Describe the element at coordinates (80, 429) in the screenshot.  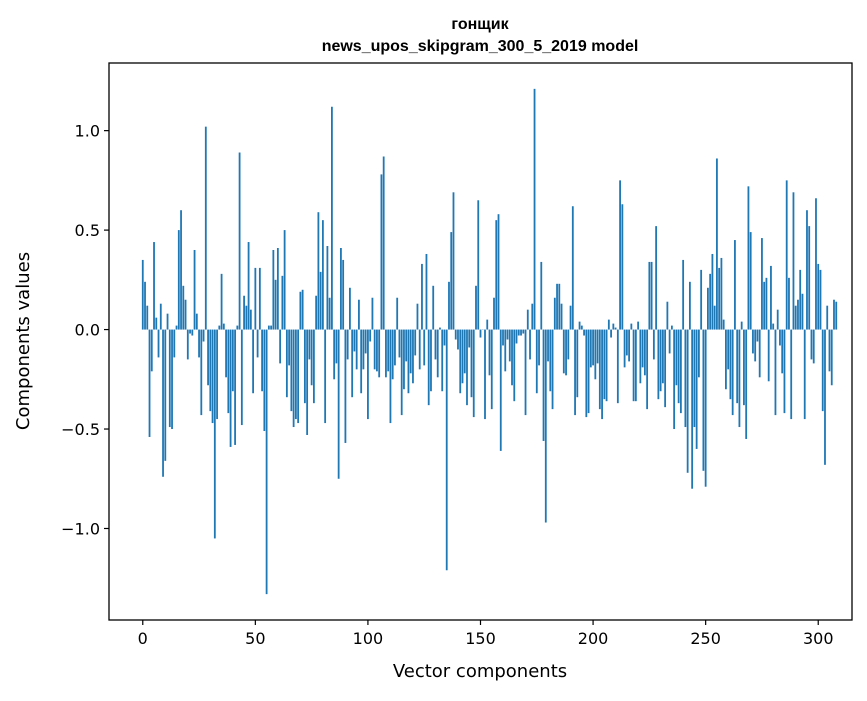
I see `y-tick-label: −0.5` at that location.